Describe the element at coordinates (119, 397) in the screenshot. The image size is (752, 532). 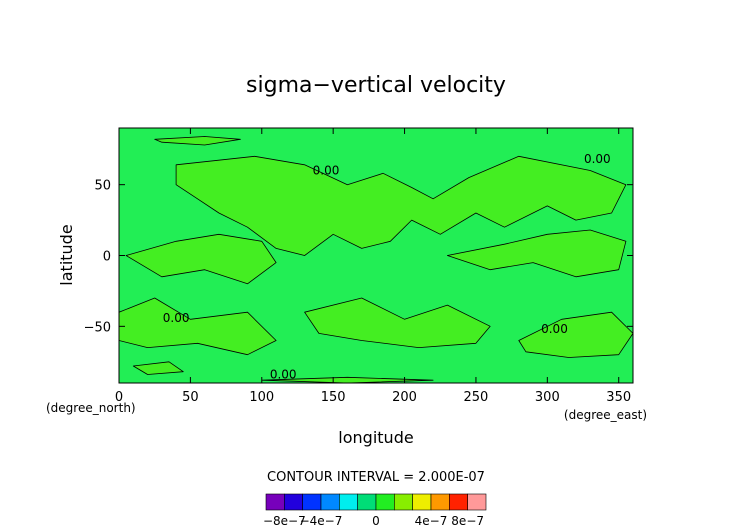
I see `x-tick-label: 0` at that location.